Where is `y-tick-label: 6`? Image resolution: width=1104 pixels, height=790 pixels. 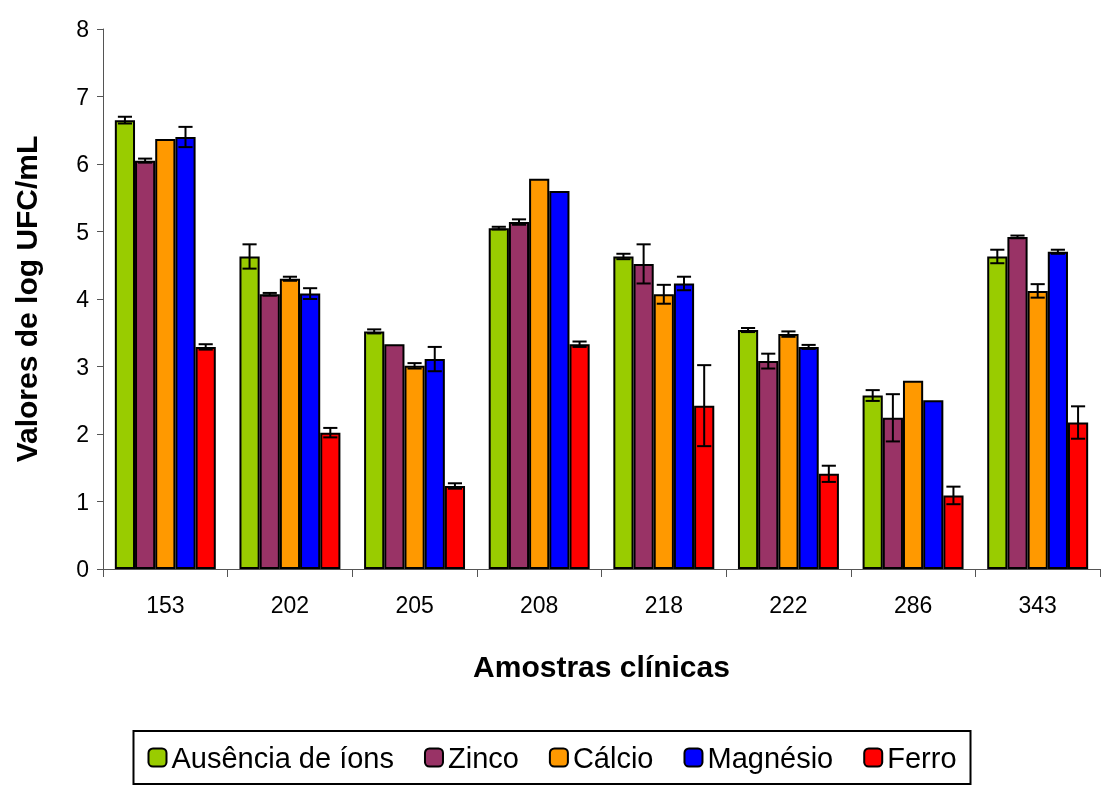
y-tick-label: 6 is located at coordinates (82, 164).